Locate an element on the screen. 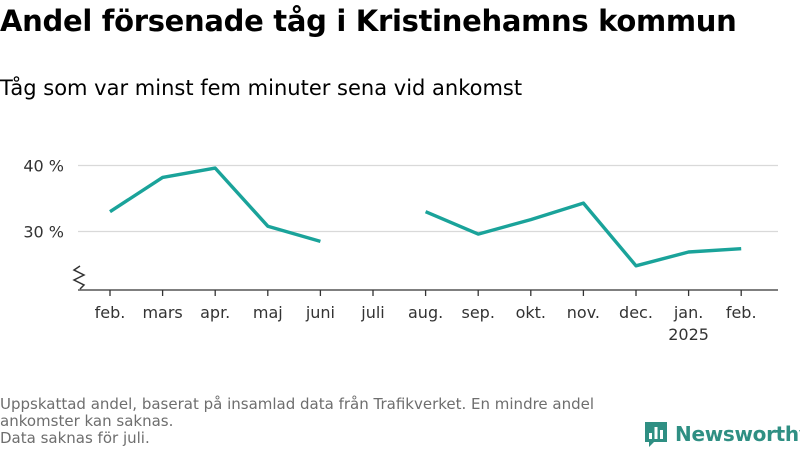 The image size is (800, 450). grid-layer is located at coordinates (428, 198).